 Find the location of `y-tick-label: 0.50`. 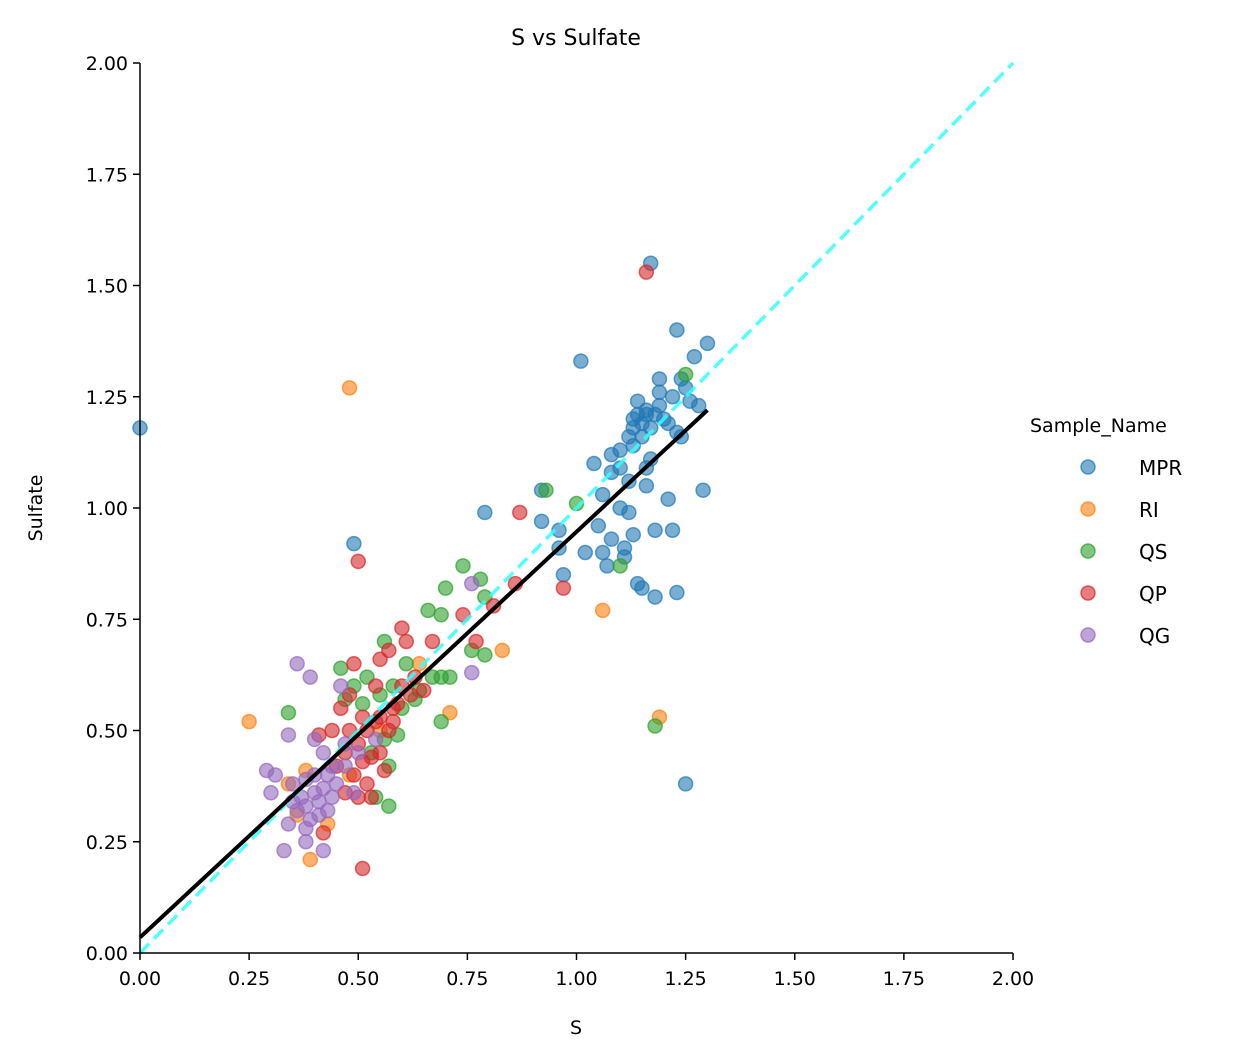

y-tick-label: 0.50 is located at coordinates (107, 732).